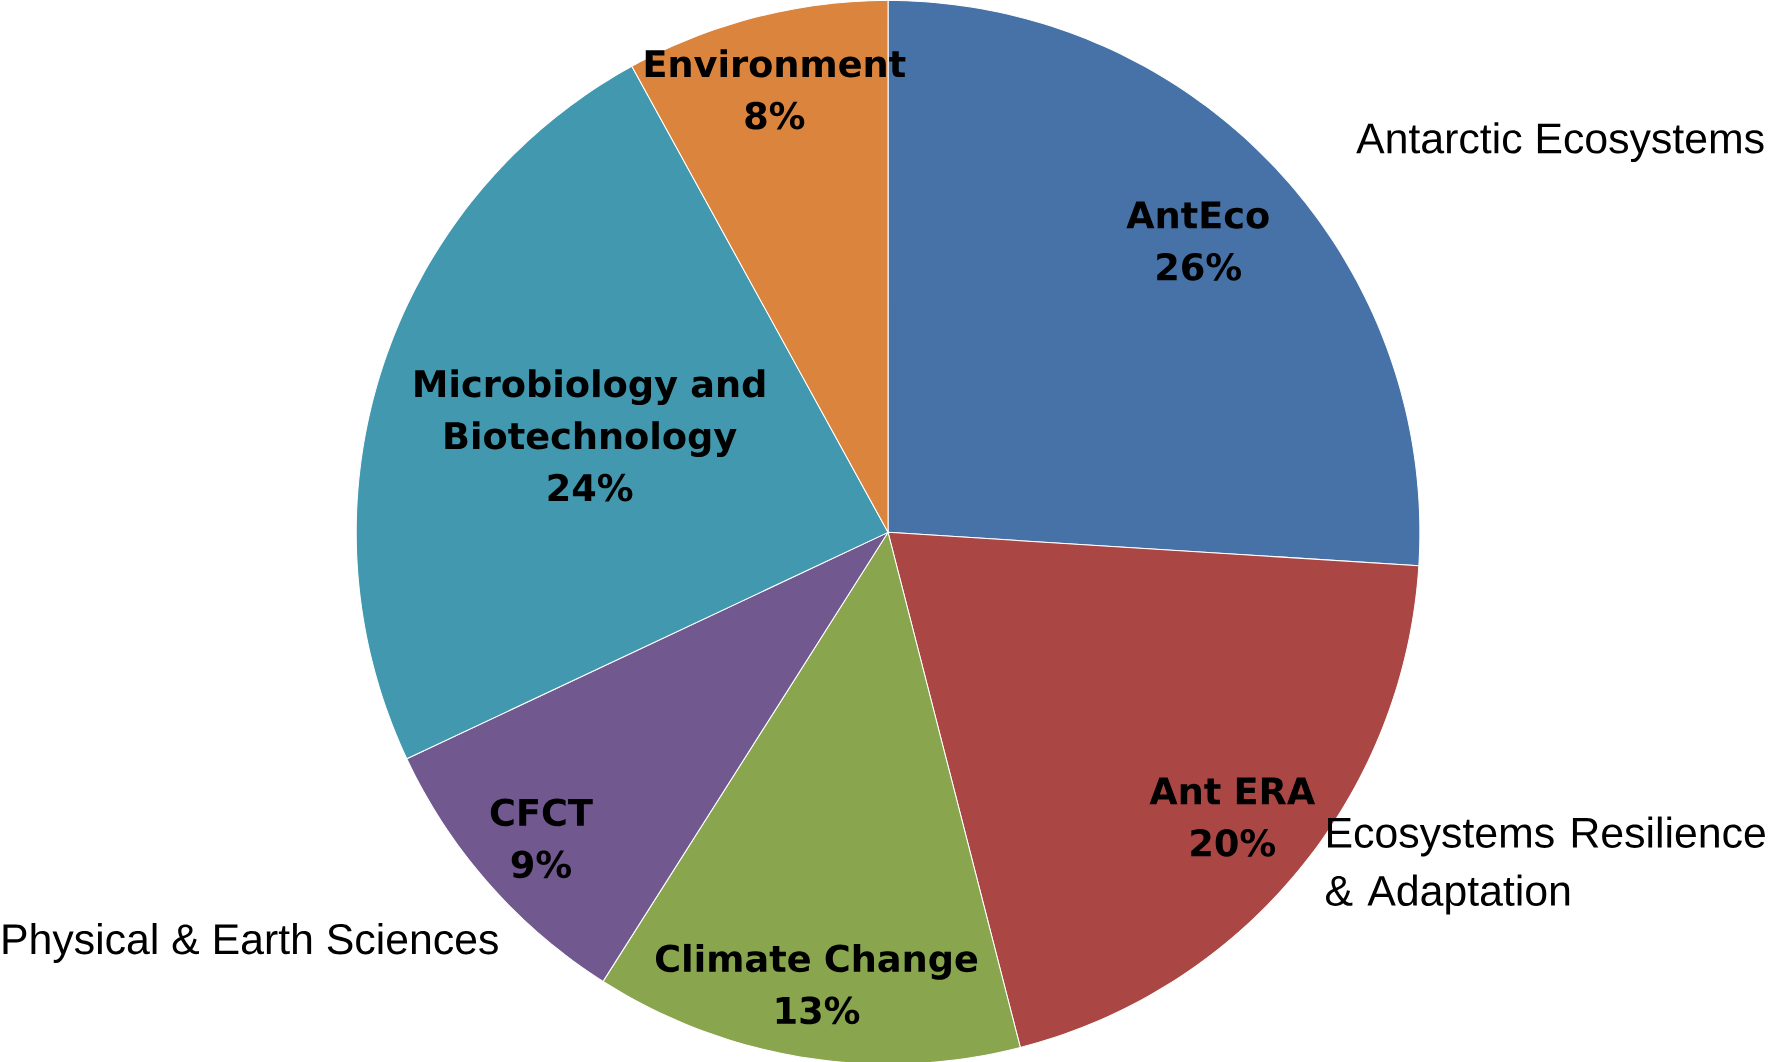 This screenshot has width=1783, height=1062. What do you see at coordinates (775, 115) in the screenshot?
I see `data-label: 8%` at bounding box center [775, 115].